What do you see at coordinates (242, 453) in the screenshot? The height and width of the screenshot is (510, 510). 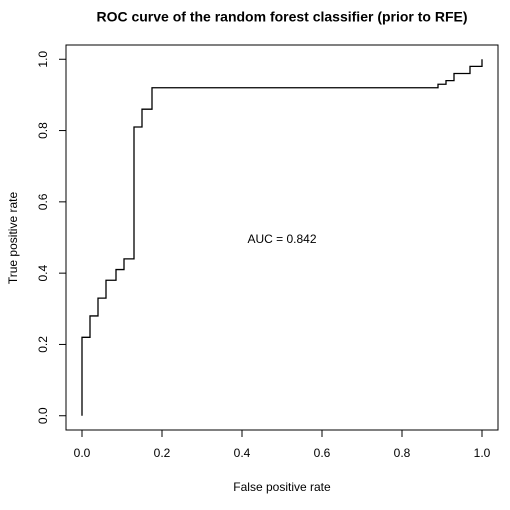 I see `x-tick-label: 0.4` at bounding box center [242, 453].